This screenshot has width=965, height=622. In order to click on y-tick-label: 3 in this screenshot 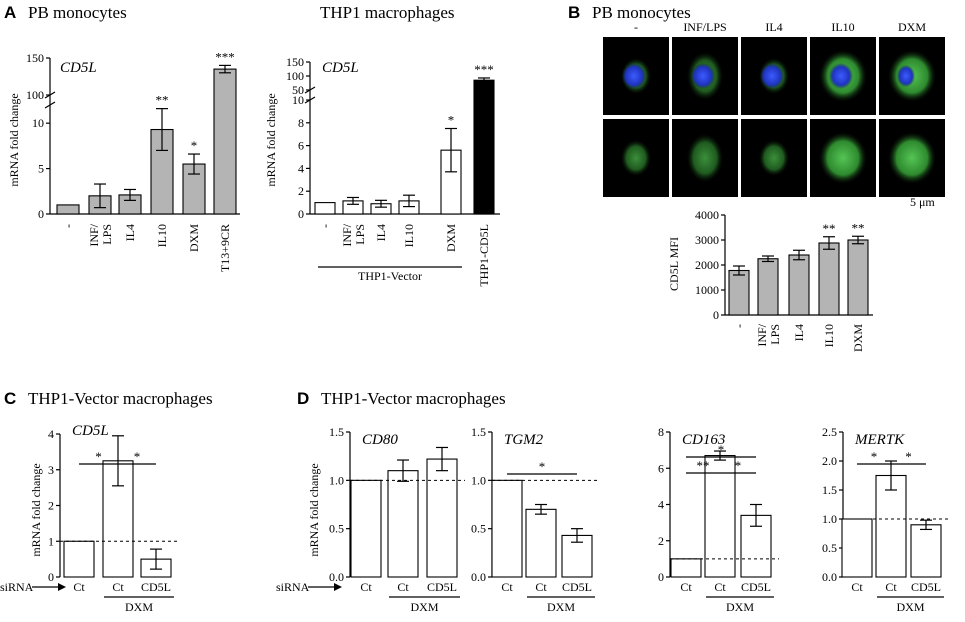, I will do `click(51, 470)`.